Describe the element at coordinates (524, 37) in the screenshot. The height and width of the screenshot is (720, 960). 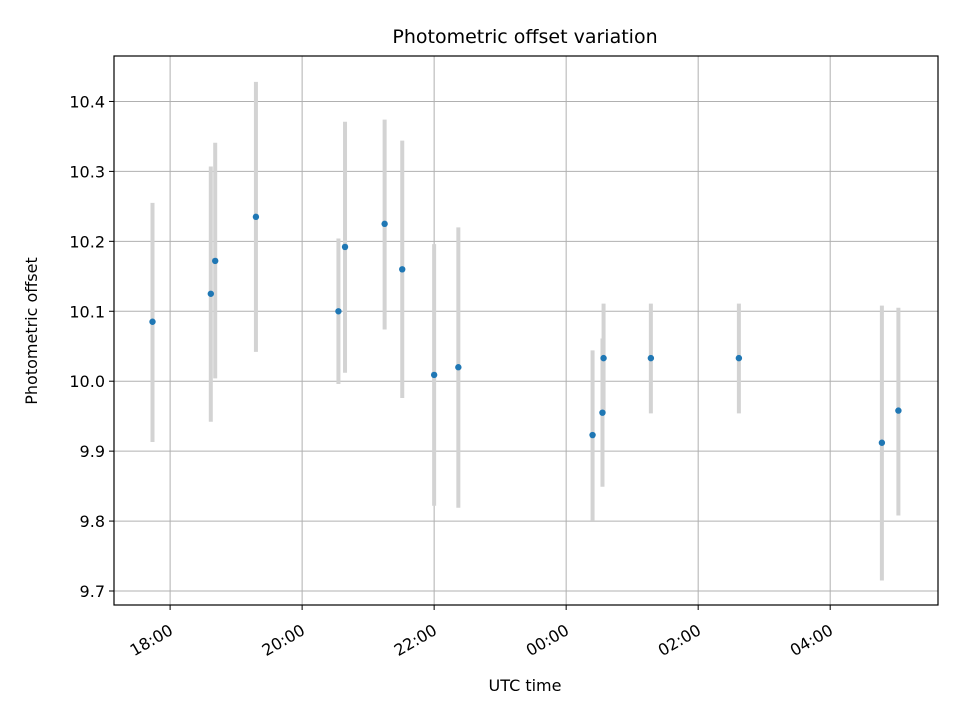
I see `chart-title: Photometric offset variation` at that location.